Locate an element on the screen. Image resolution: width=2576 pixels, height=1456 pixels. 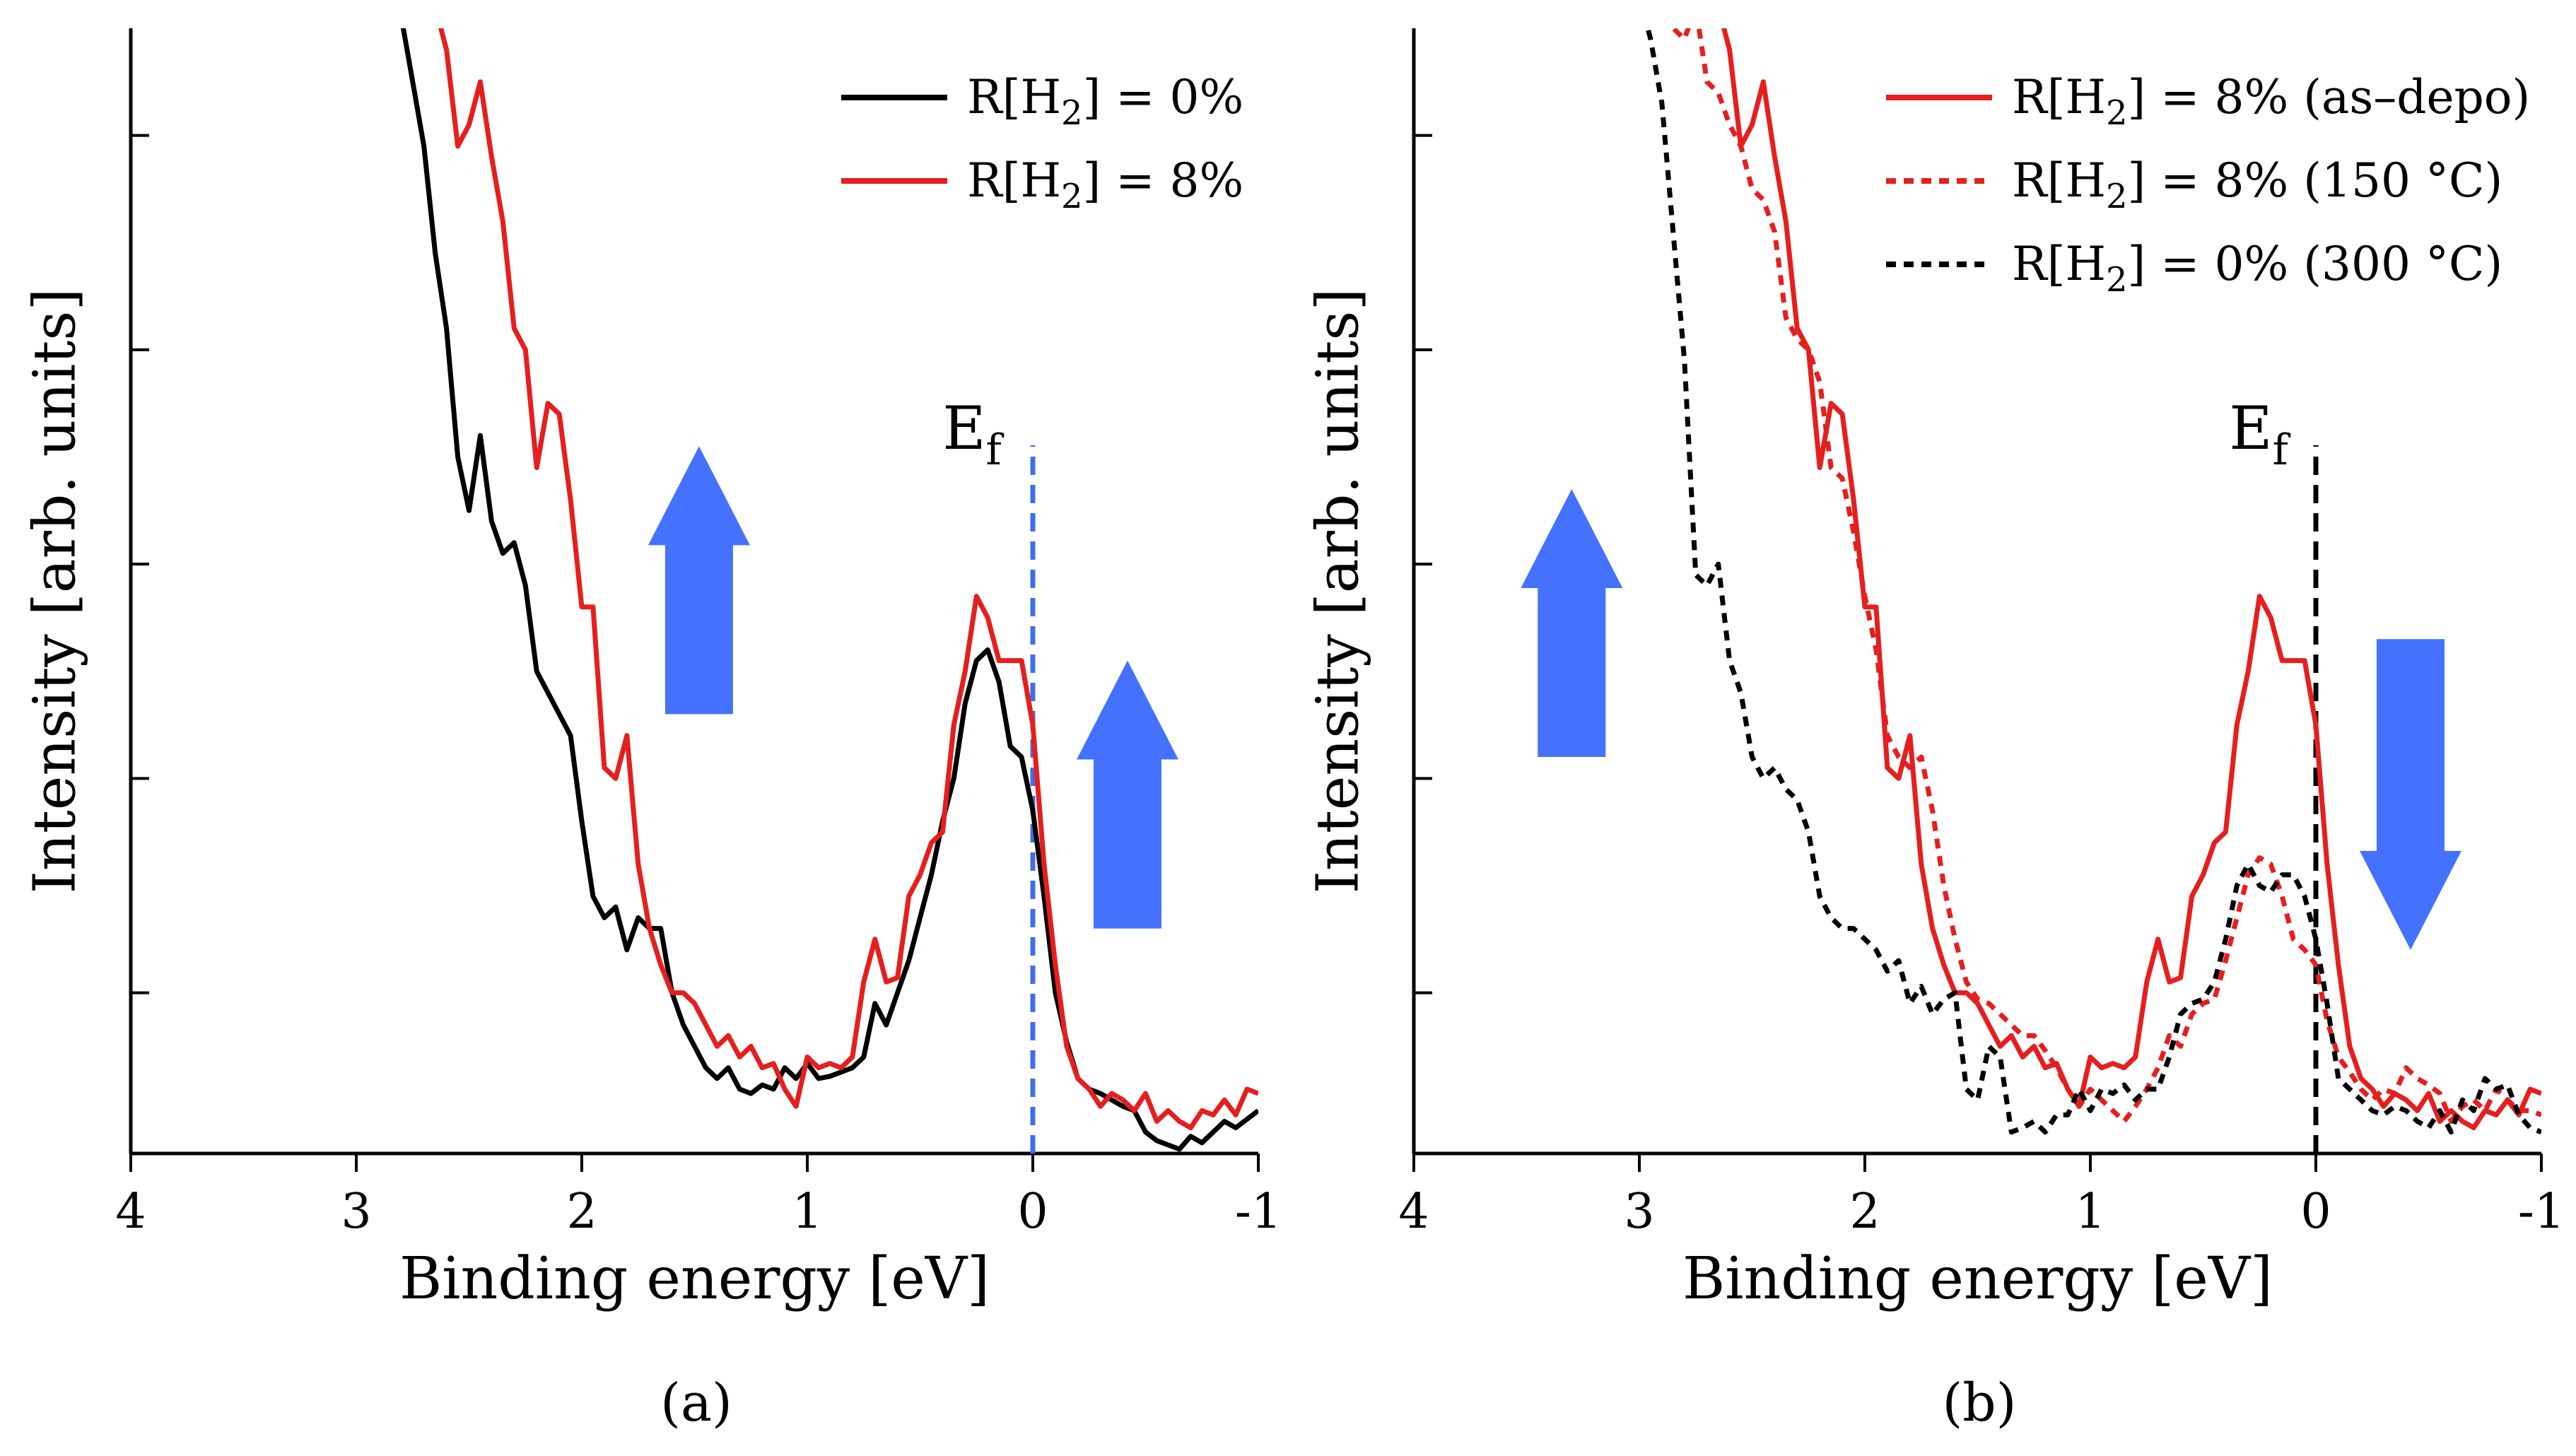
legend-entry-2: R[H2] = 0% (300 °C) is located at coordinates (2257, 268).